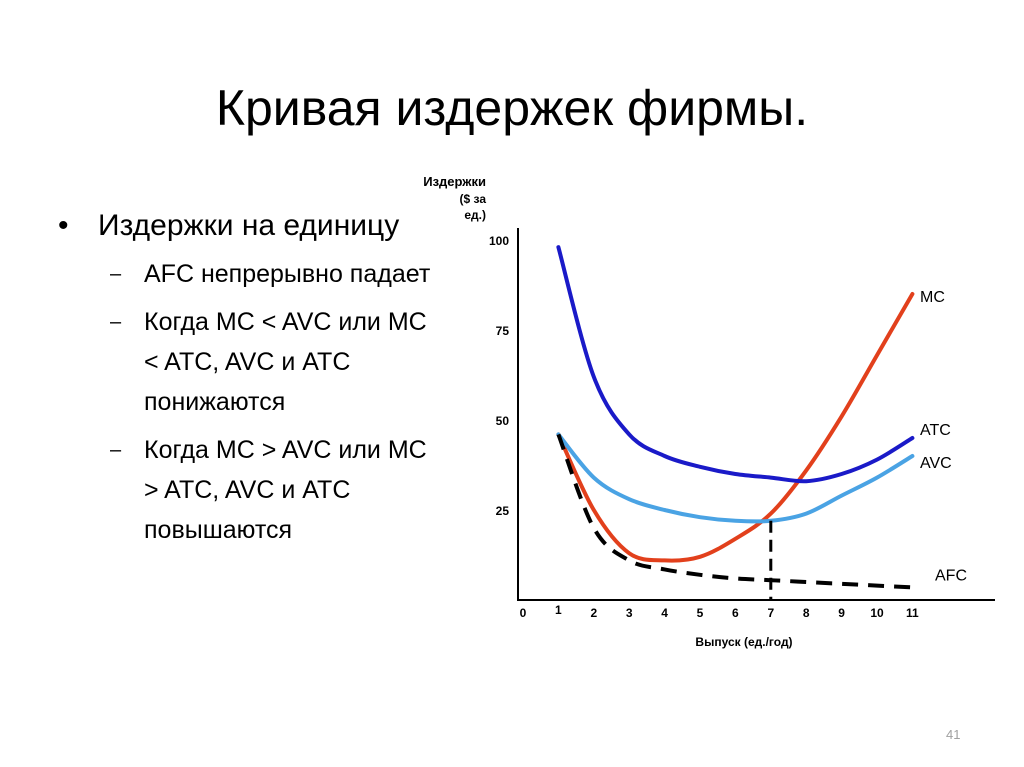 This screenshot has height=767, width=1024. What do you see at coordinates (473, 199) in the screenshot?
I see `y-axis-label-line: ($ за` at bounding box center [473, 199].